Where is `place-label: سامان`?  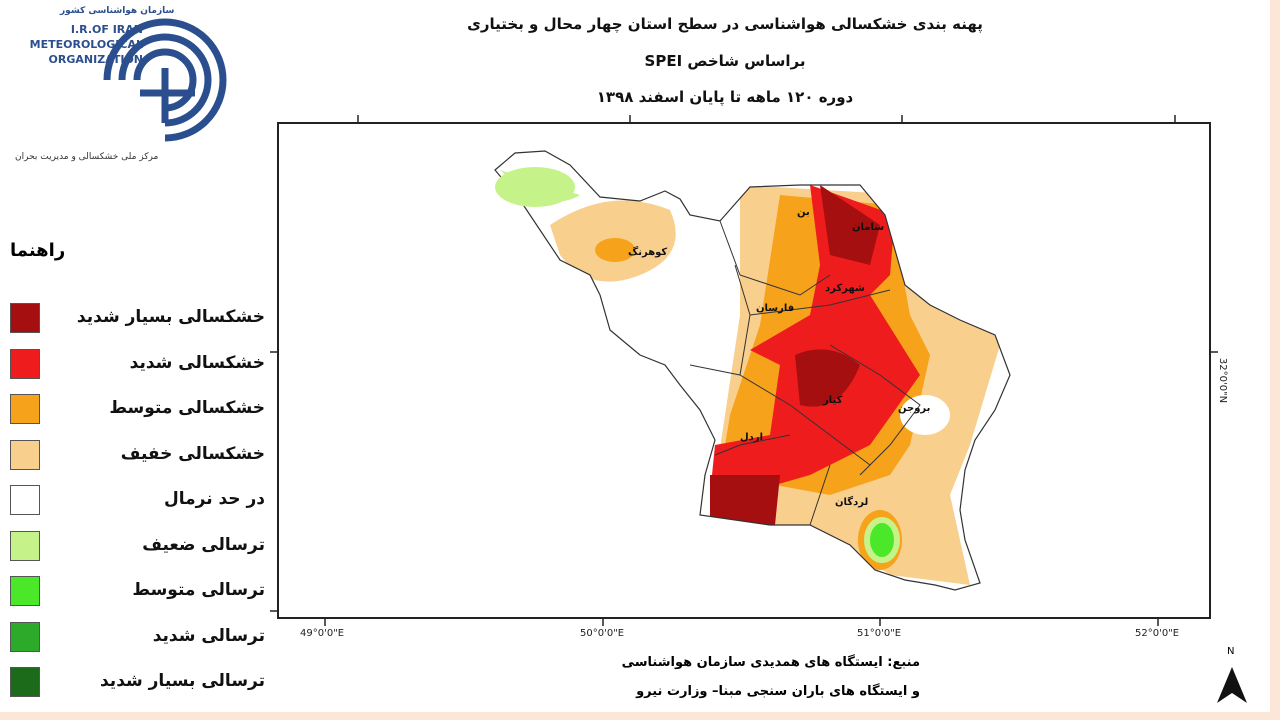
place-label: سامان is located at coordinates (868, 227).